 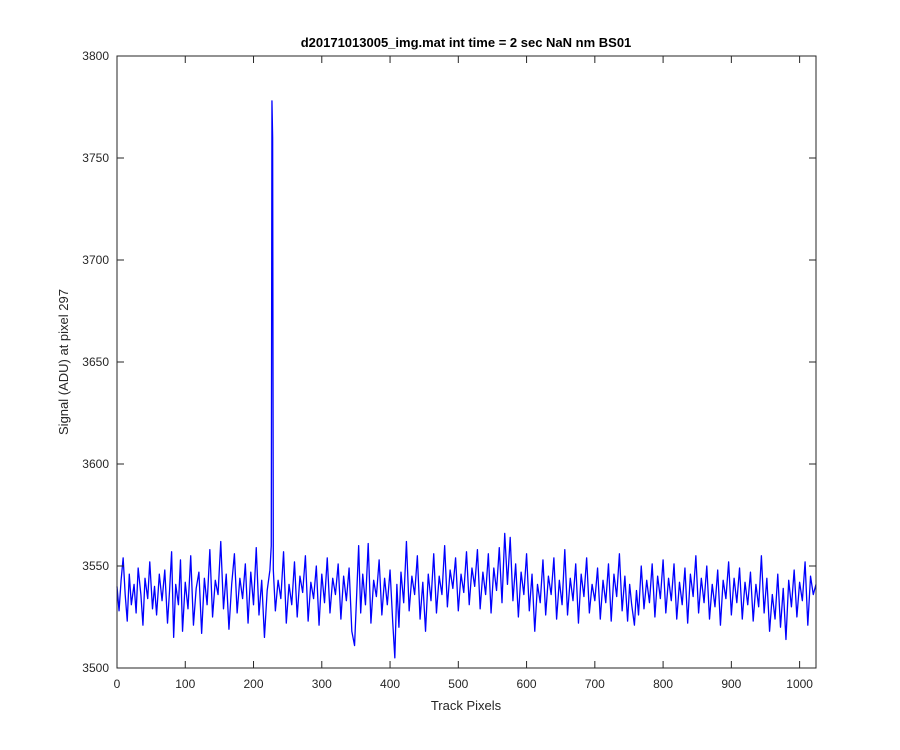 What do you see at coordinates (595, 684) in the screenshot?
I see `x-tick-label: 700` at bounding box center [595, 684].